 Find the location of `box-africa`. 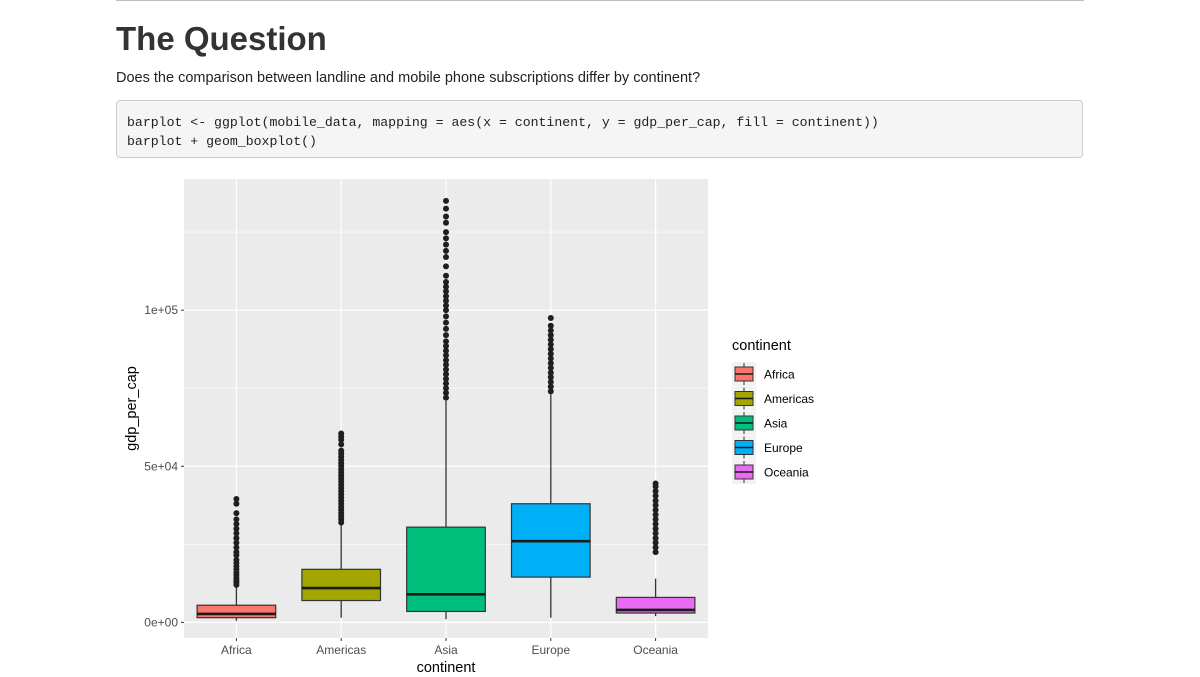

box-africa is located at coordinates (236, 611).